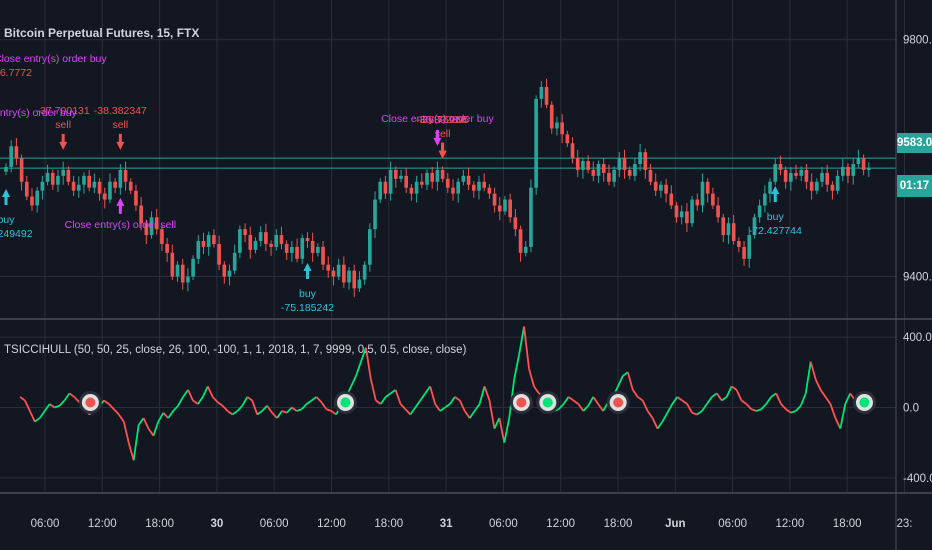  Describe the element at coordinates (120, 141) in the screenshot. I see `sell-arrow` at that location.